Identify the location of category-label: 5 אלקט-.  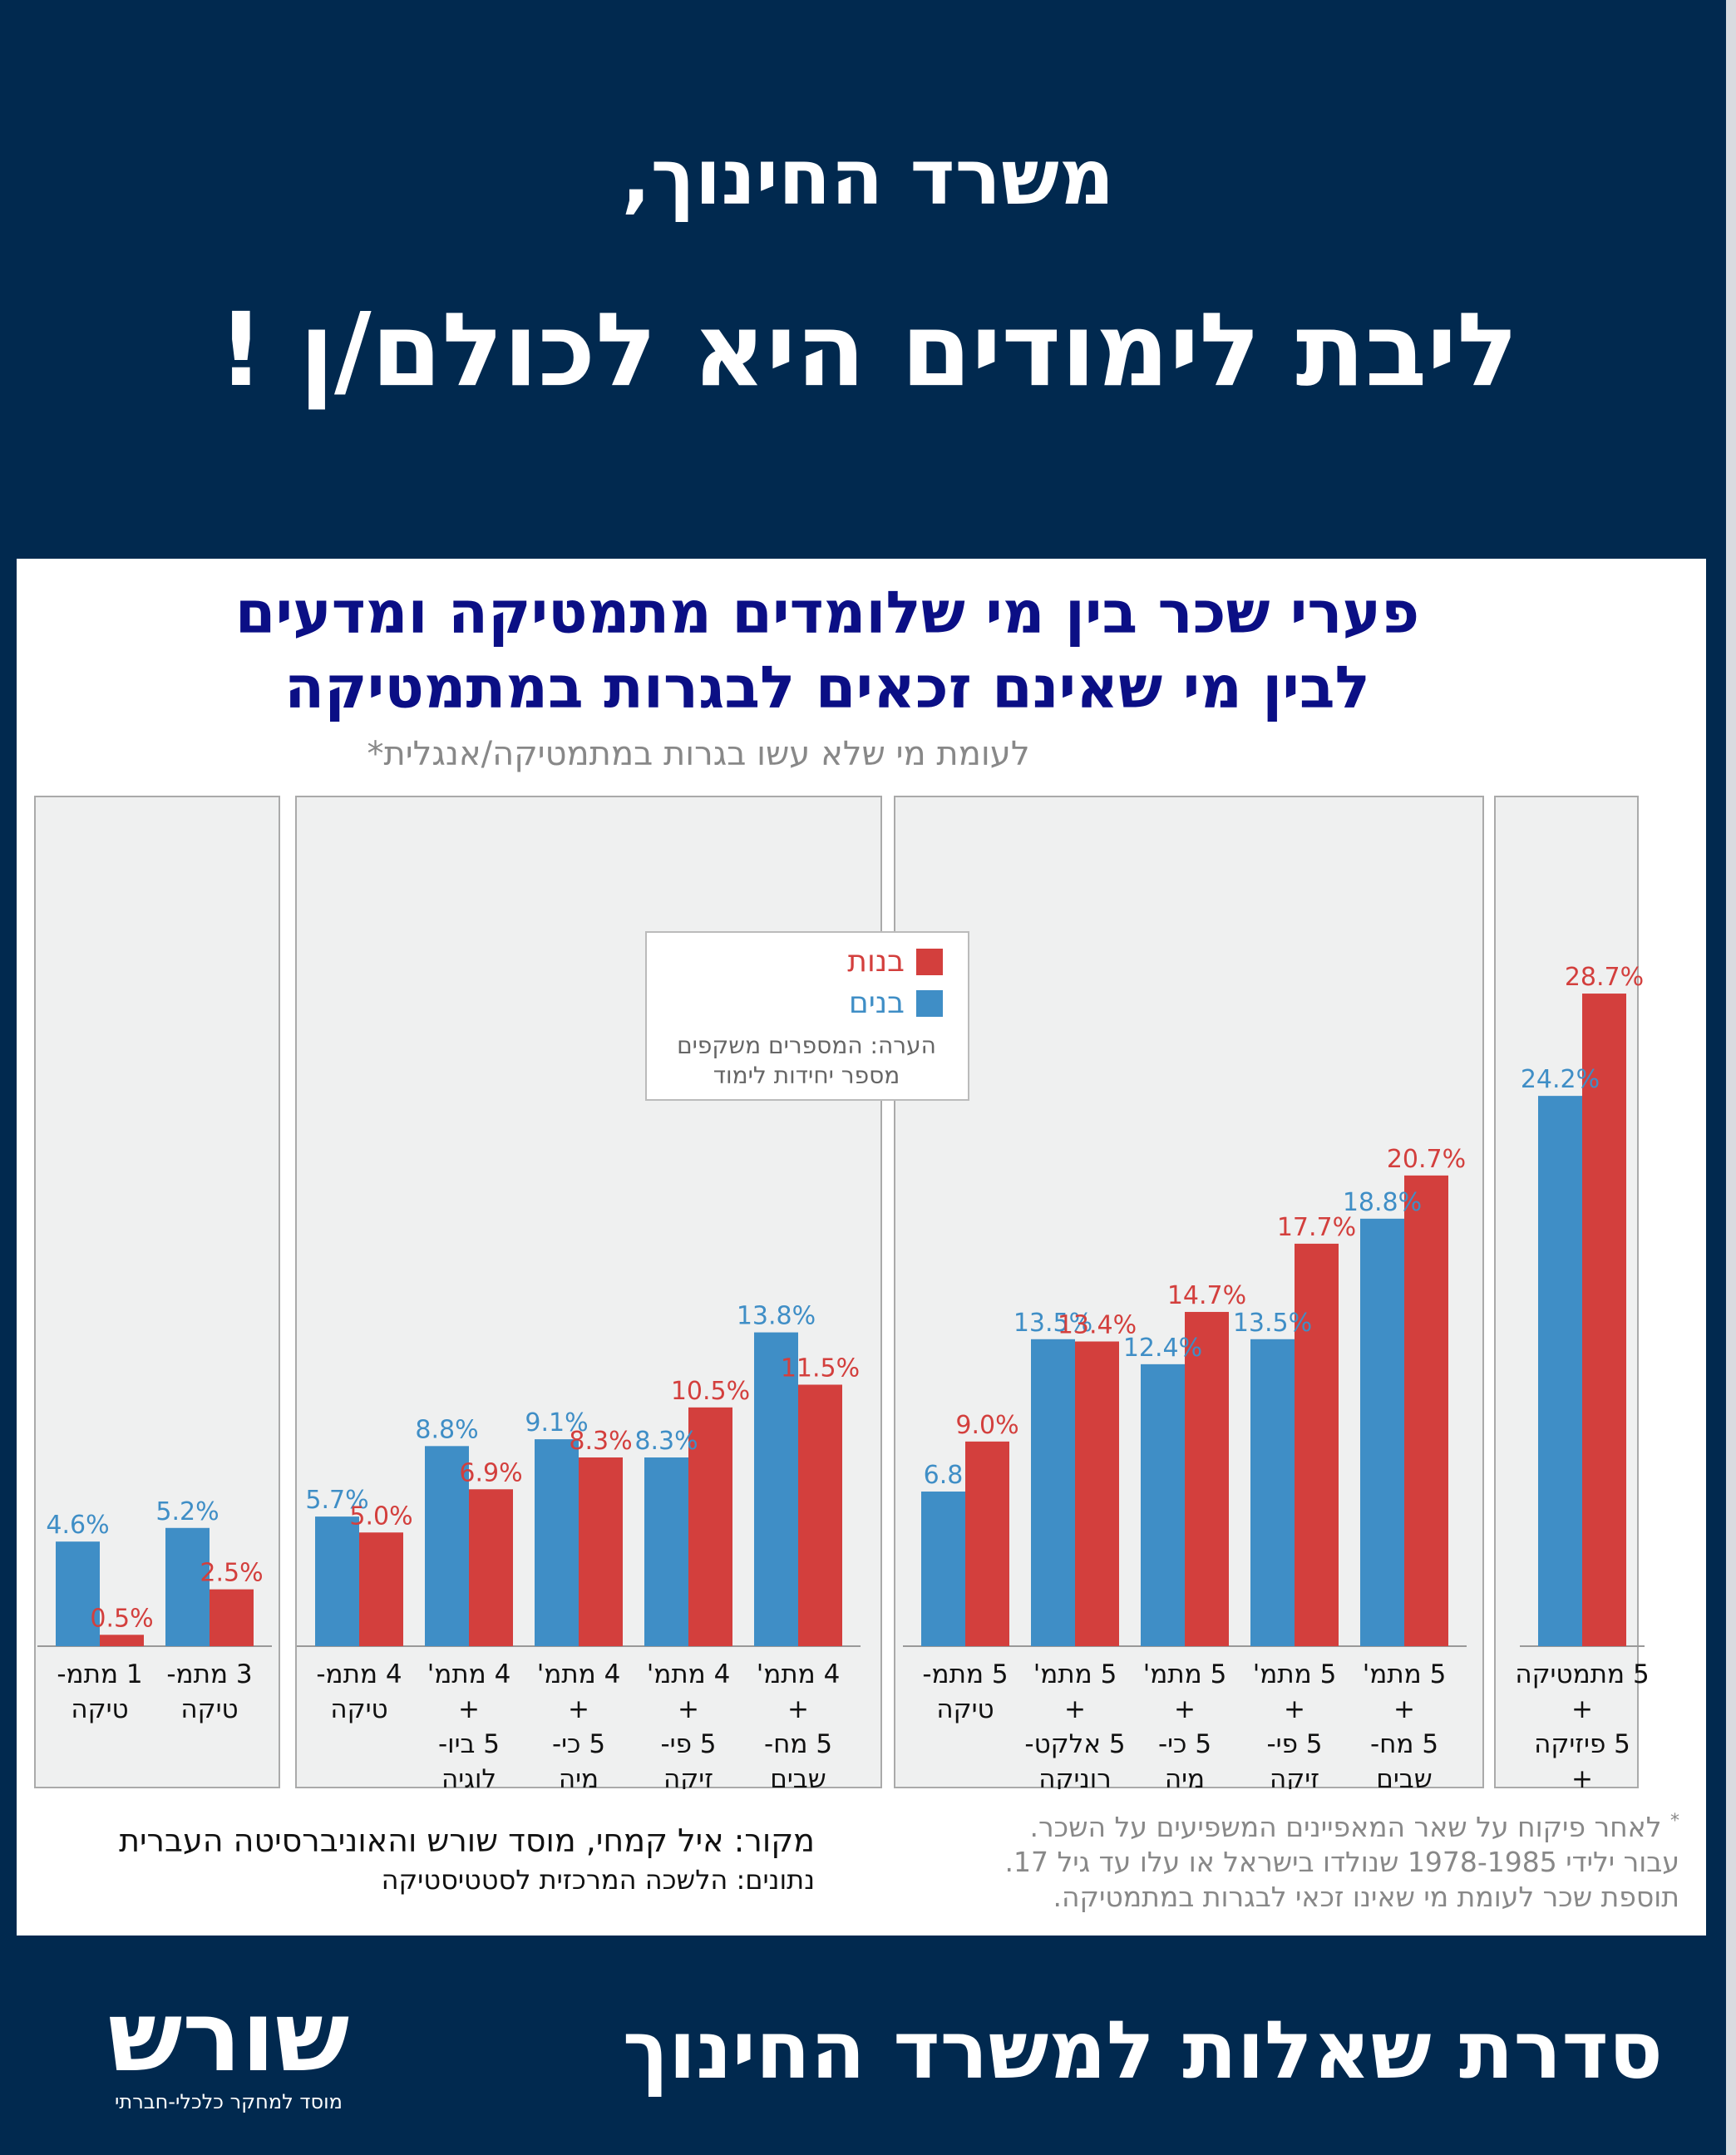
(1075, 1744).